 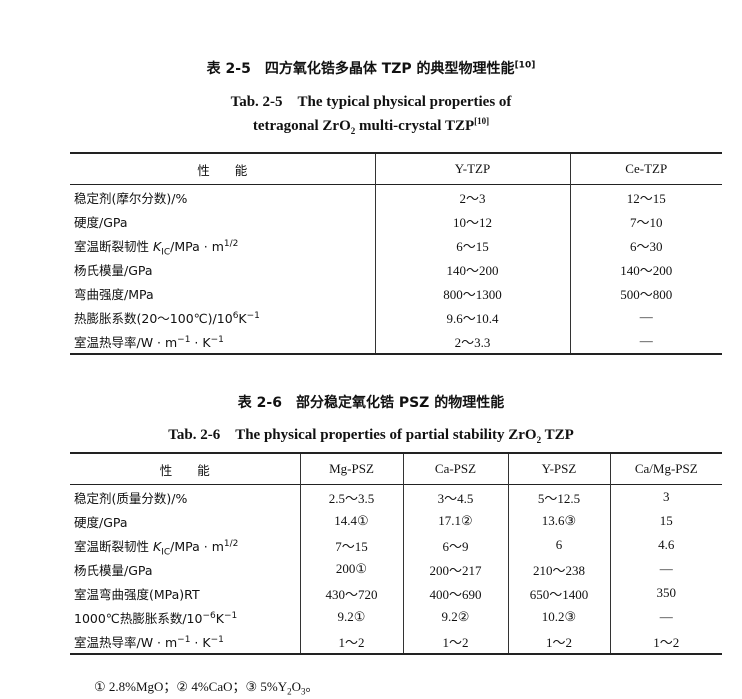 What do you see at coordinates (296, 686) in the screenshot?
I see `text-segment: O` at bounding box center [296, 686].